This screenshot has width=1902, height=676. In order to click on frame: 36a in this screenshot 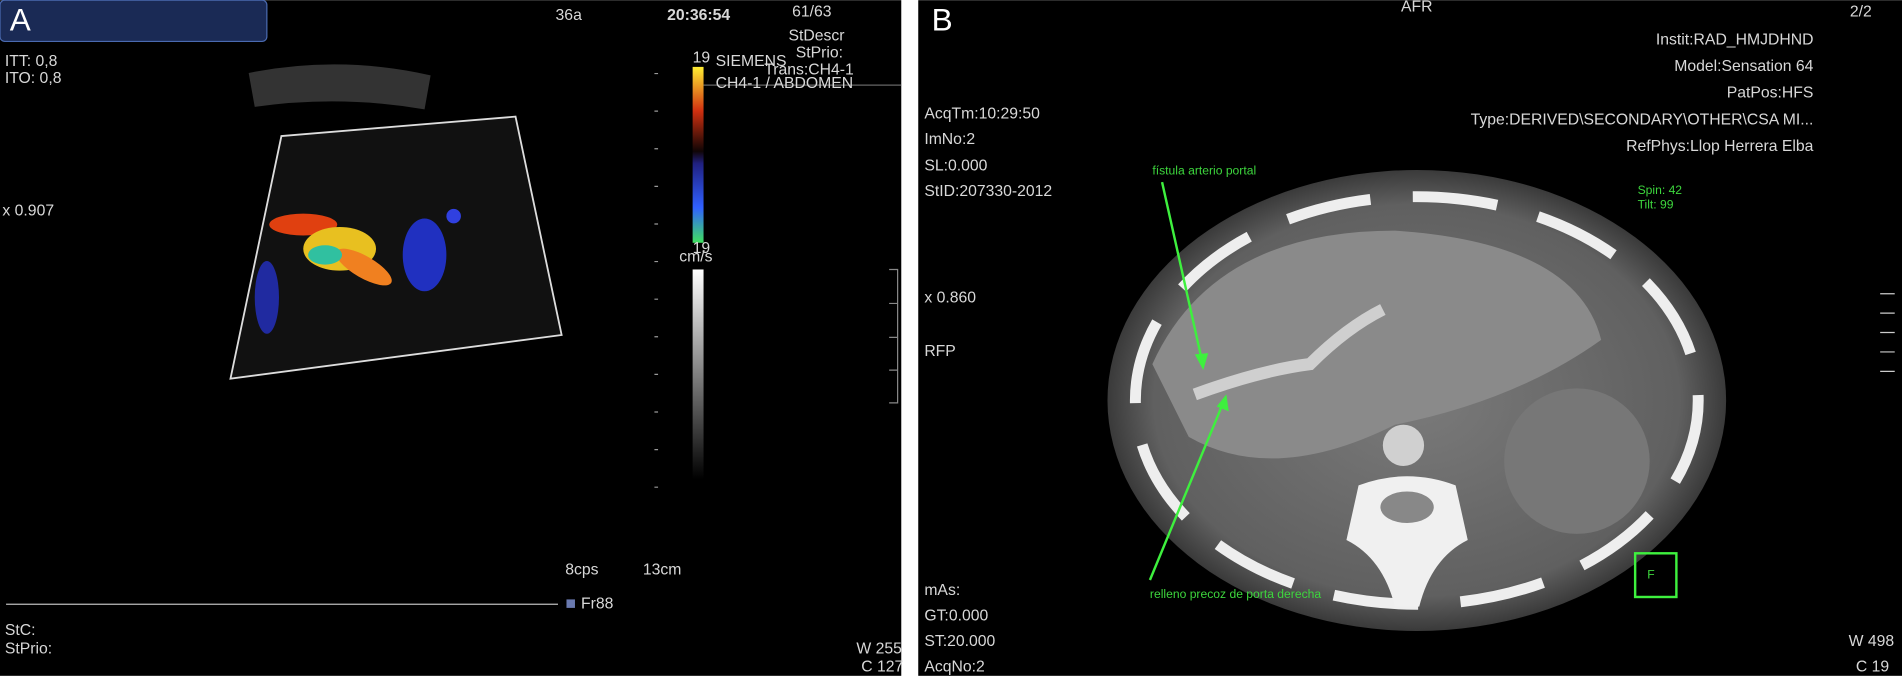, I will do `click(569, 15)`.